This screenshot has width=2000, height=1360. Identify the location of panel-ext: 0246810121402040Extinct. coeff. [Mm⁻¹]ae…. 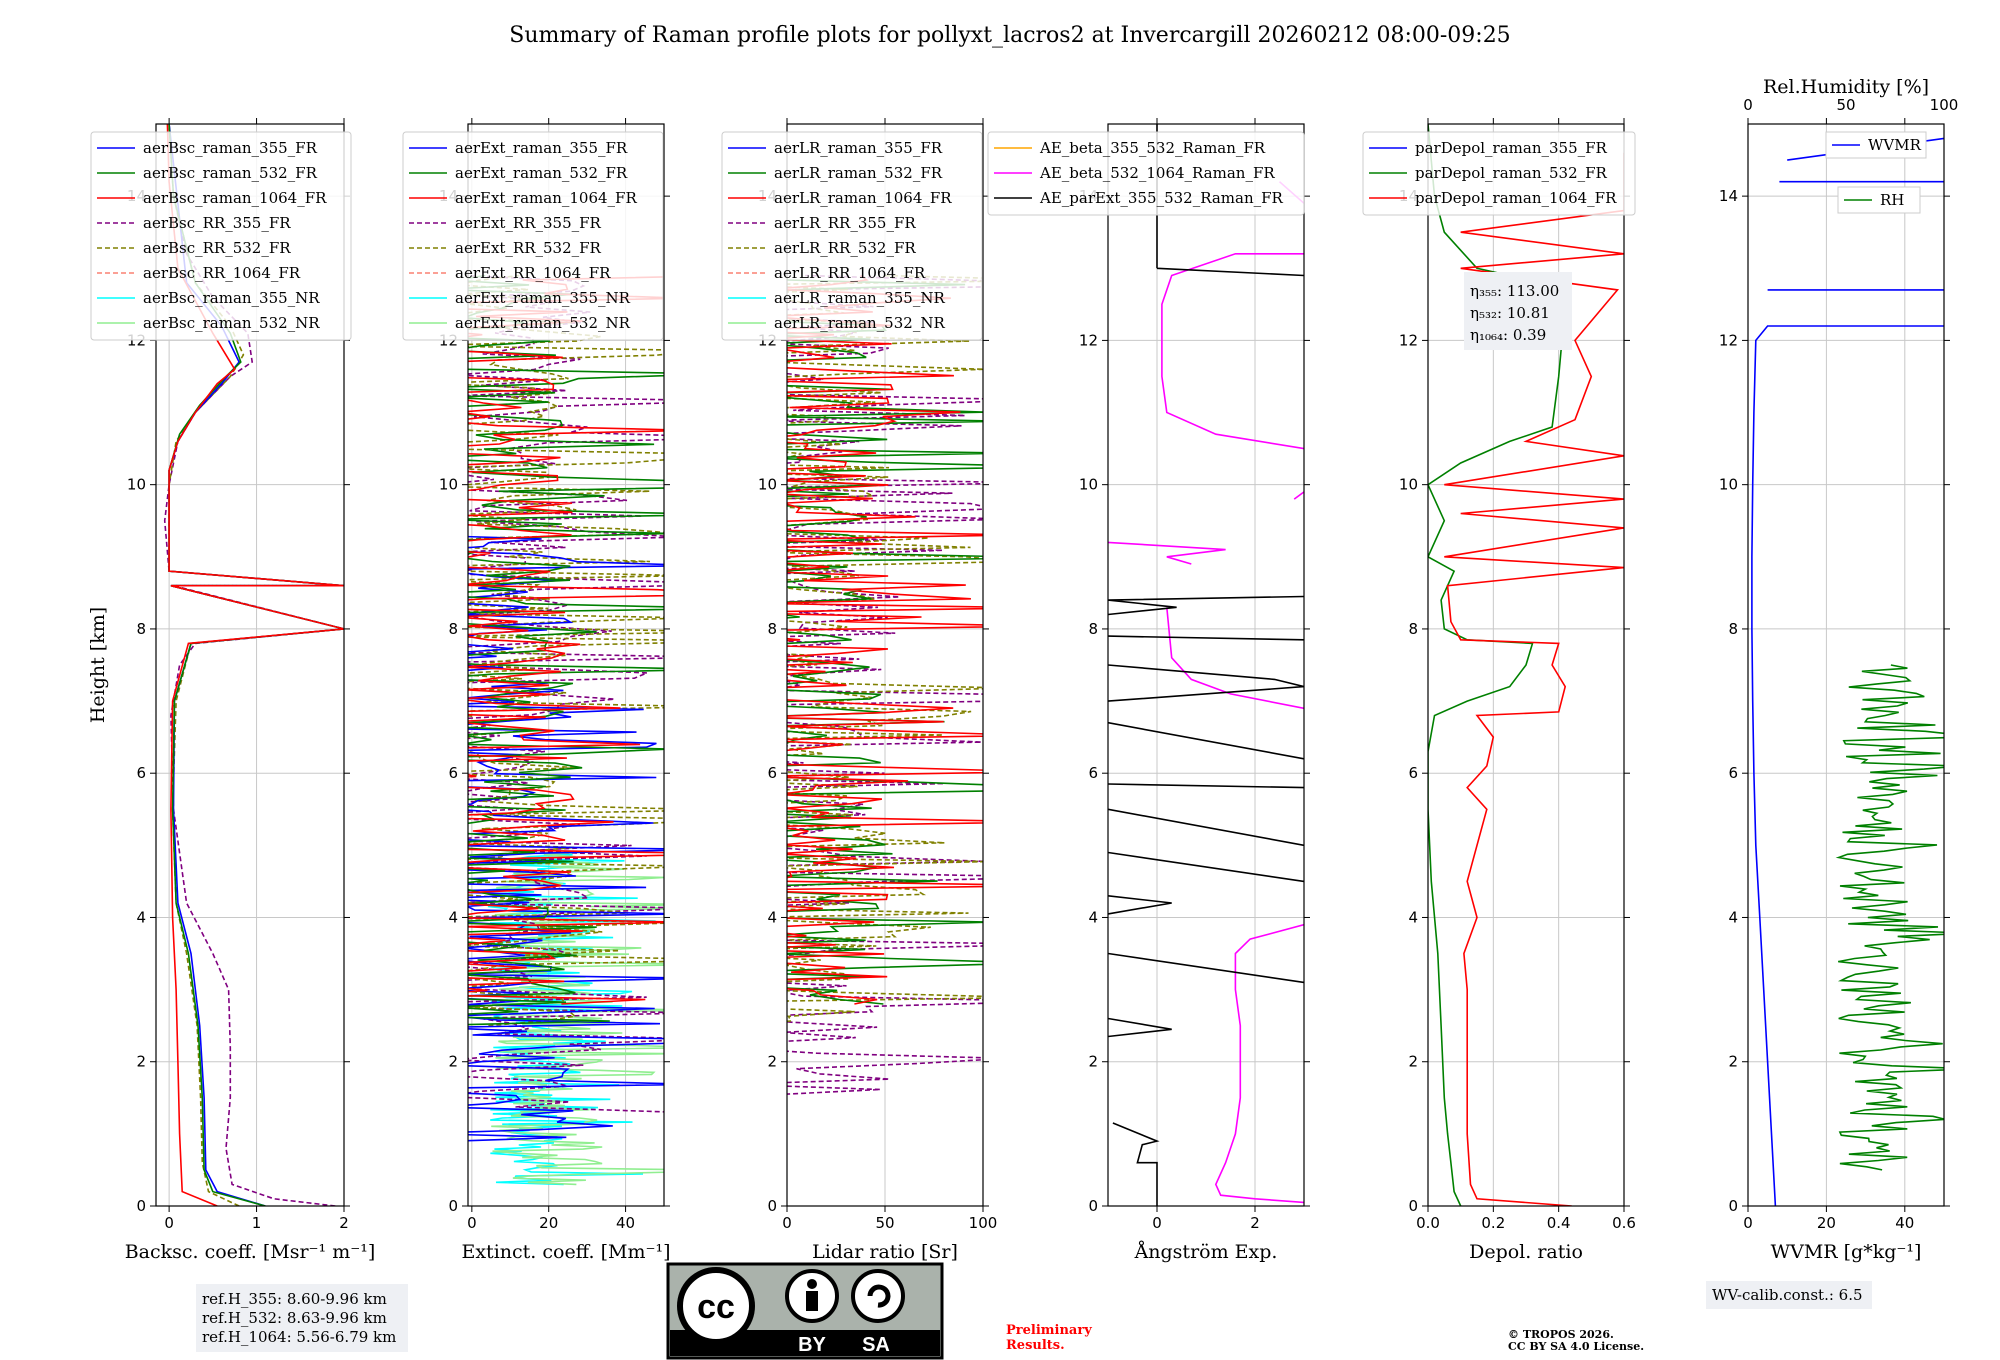
(536, 690).